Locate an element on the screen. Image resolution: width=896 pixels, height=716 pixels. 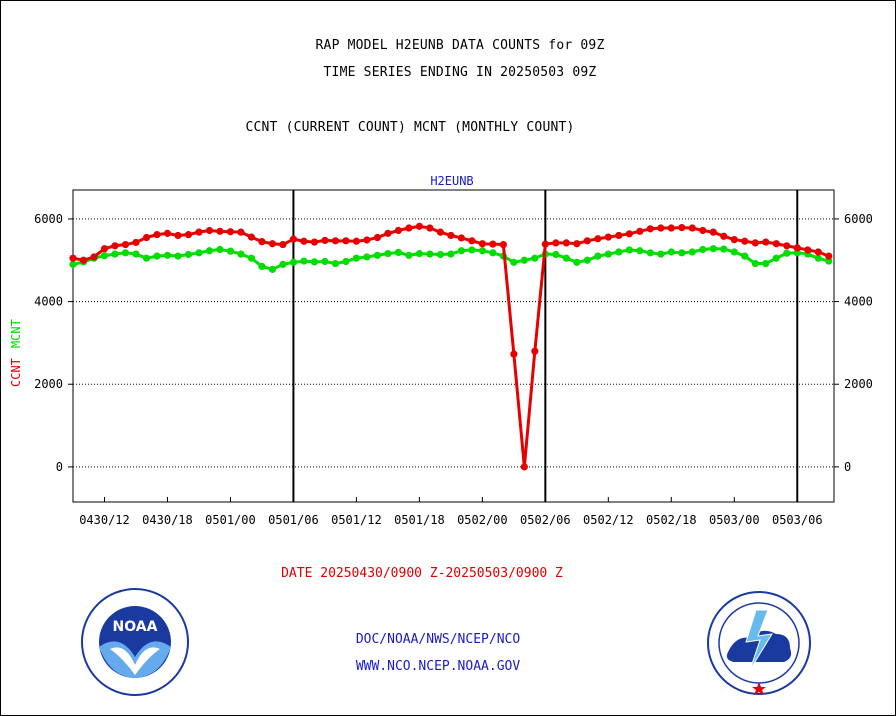
y-axis-left: 0 2000 4000 6000 is located at coordinates (53, 343).